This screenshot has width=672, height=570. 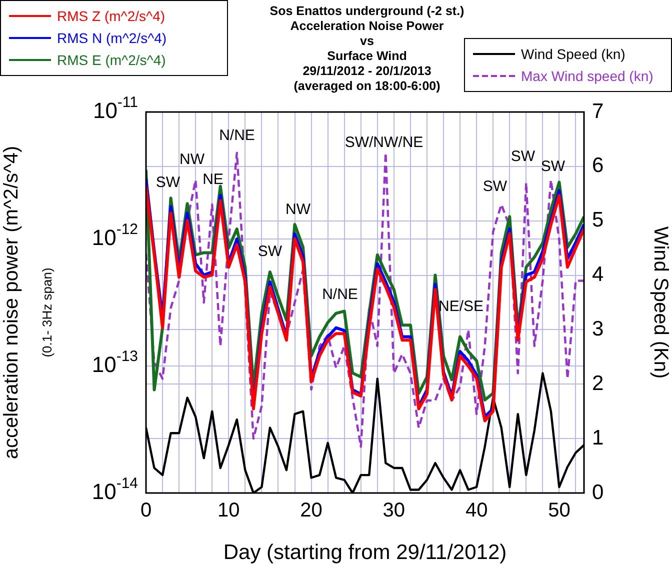 I want to click on y2-tick-label: 7, so click(x=598, y=111).